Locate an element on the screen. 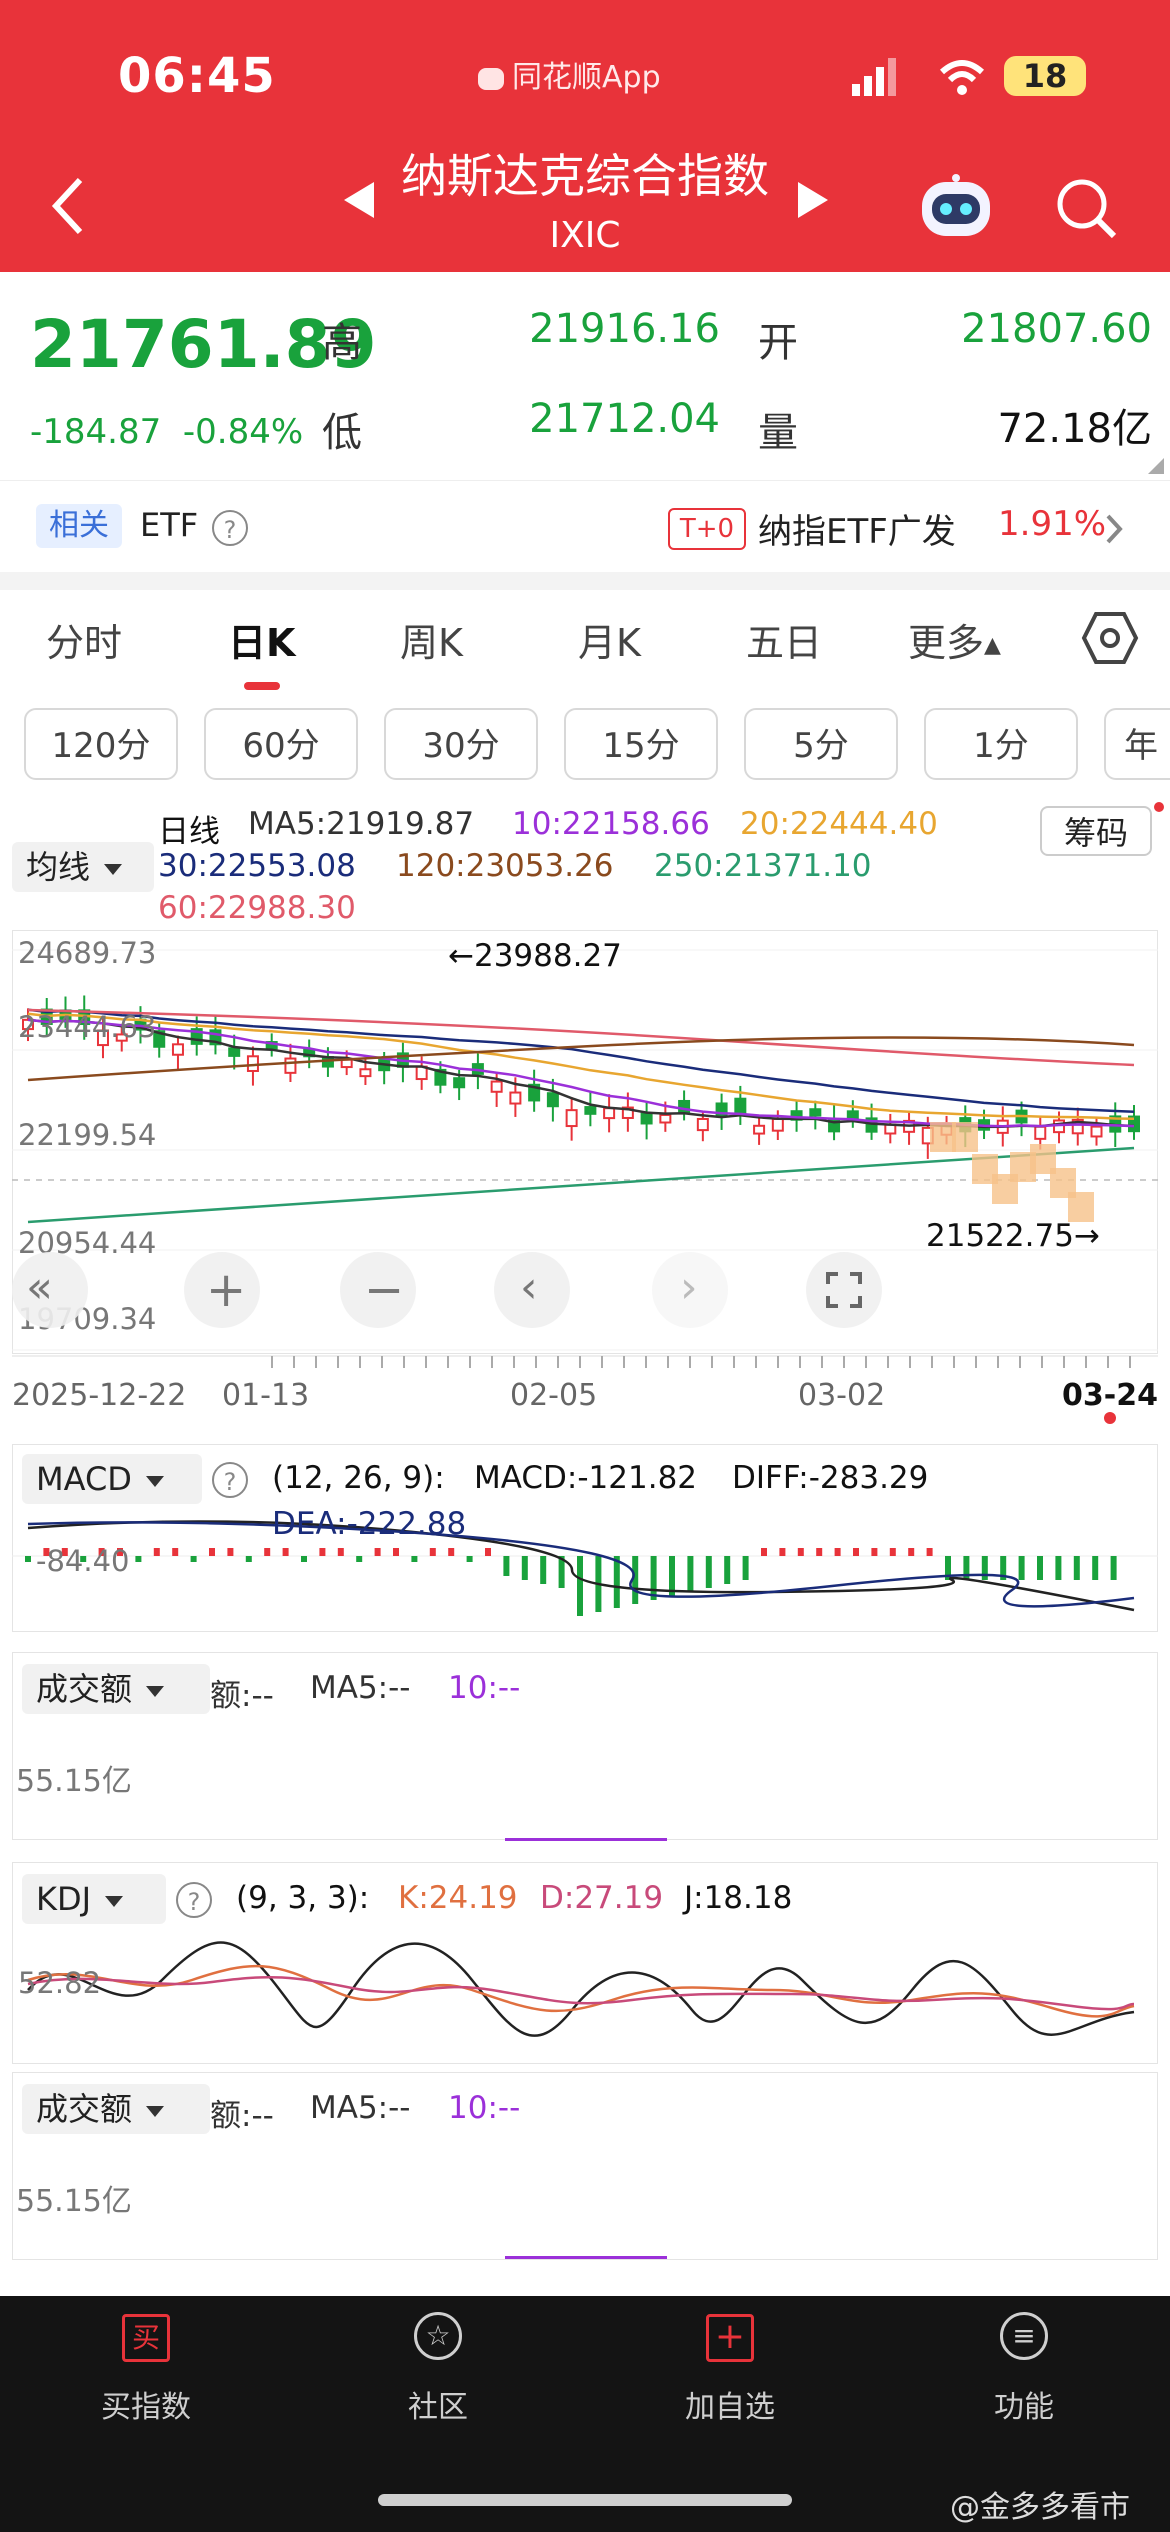  page-title: 纳斯达克综合指数 is located at coordinates (585, 176).